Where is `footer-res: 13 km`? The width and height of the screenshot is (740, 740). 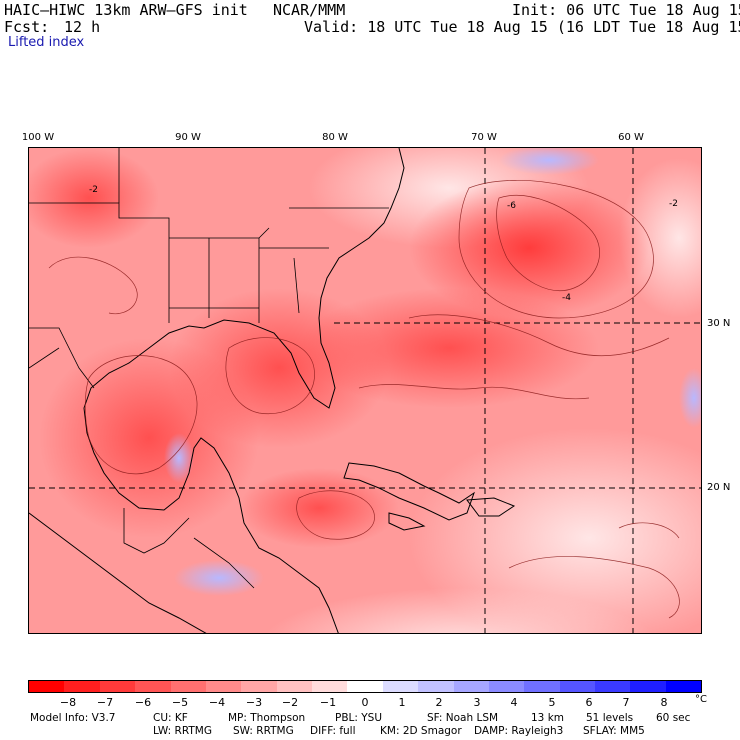
footer-res: 13 km is located at coordinates (548, 718).